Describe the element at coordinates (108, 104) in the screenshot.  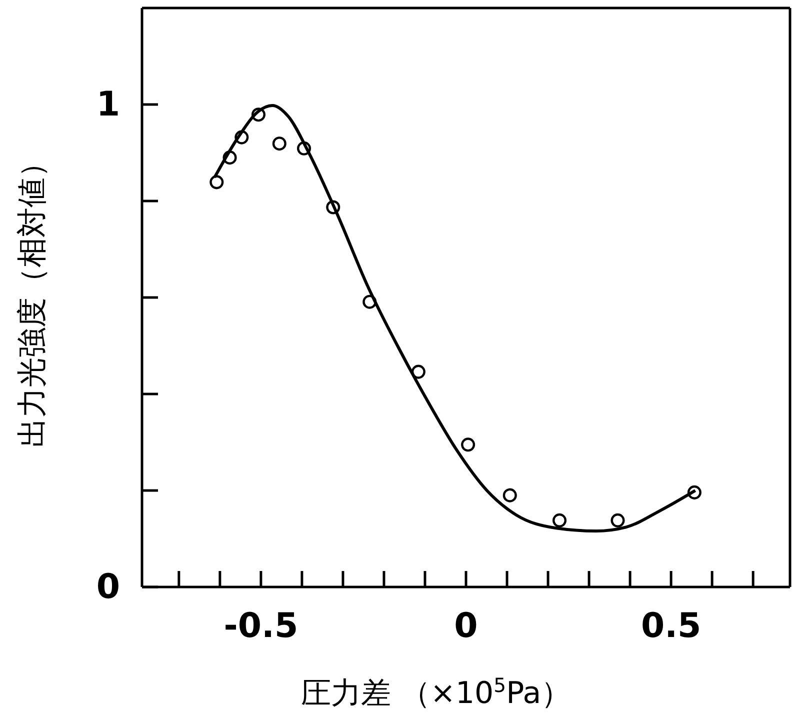
I see `y-tick-label: 1` at that location.